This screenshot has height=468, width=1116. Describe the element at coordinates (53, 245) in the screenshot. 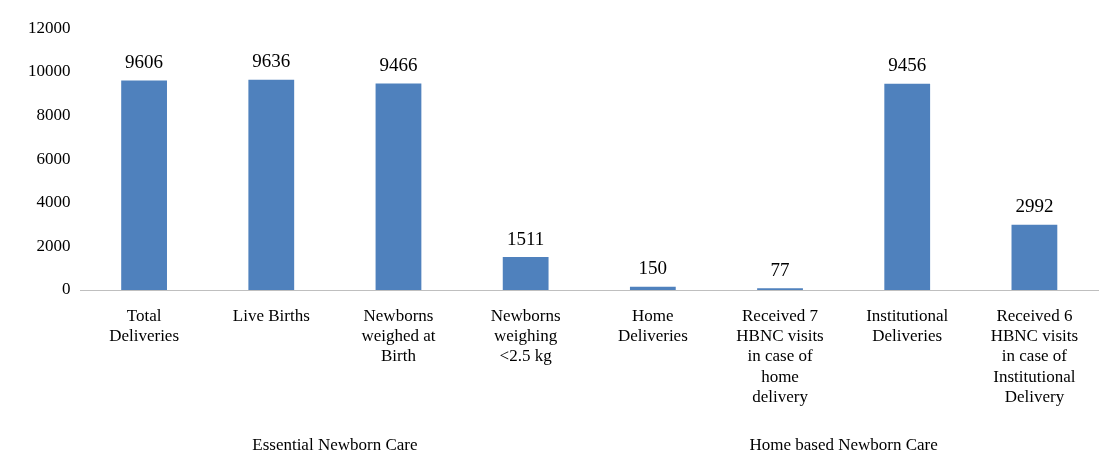

I see `y-tick-label: 2000` at that location.